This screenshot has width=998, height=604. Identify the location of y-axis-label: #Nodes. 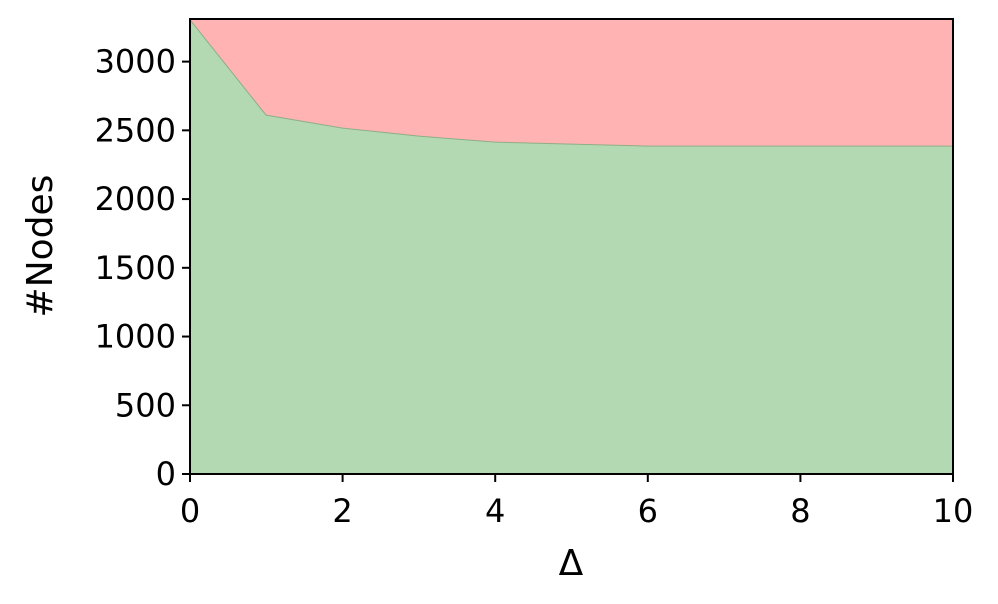
(40, 246).